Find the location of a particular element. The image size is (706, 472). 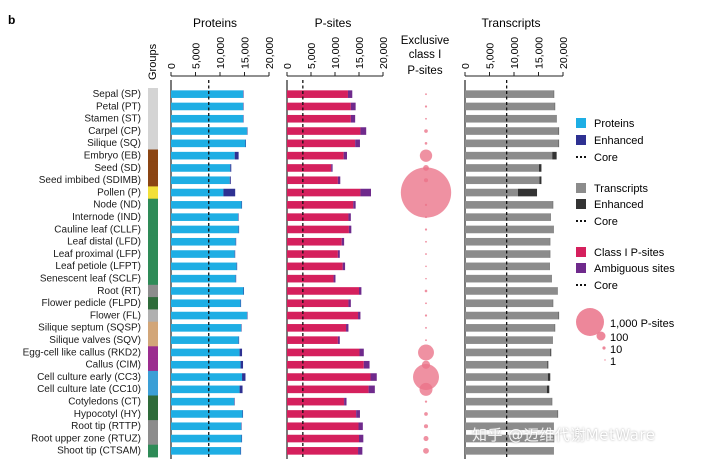

proteins-tick-label: 0 is located at coordinates (172, 66).